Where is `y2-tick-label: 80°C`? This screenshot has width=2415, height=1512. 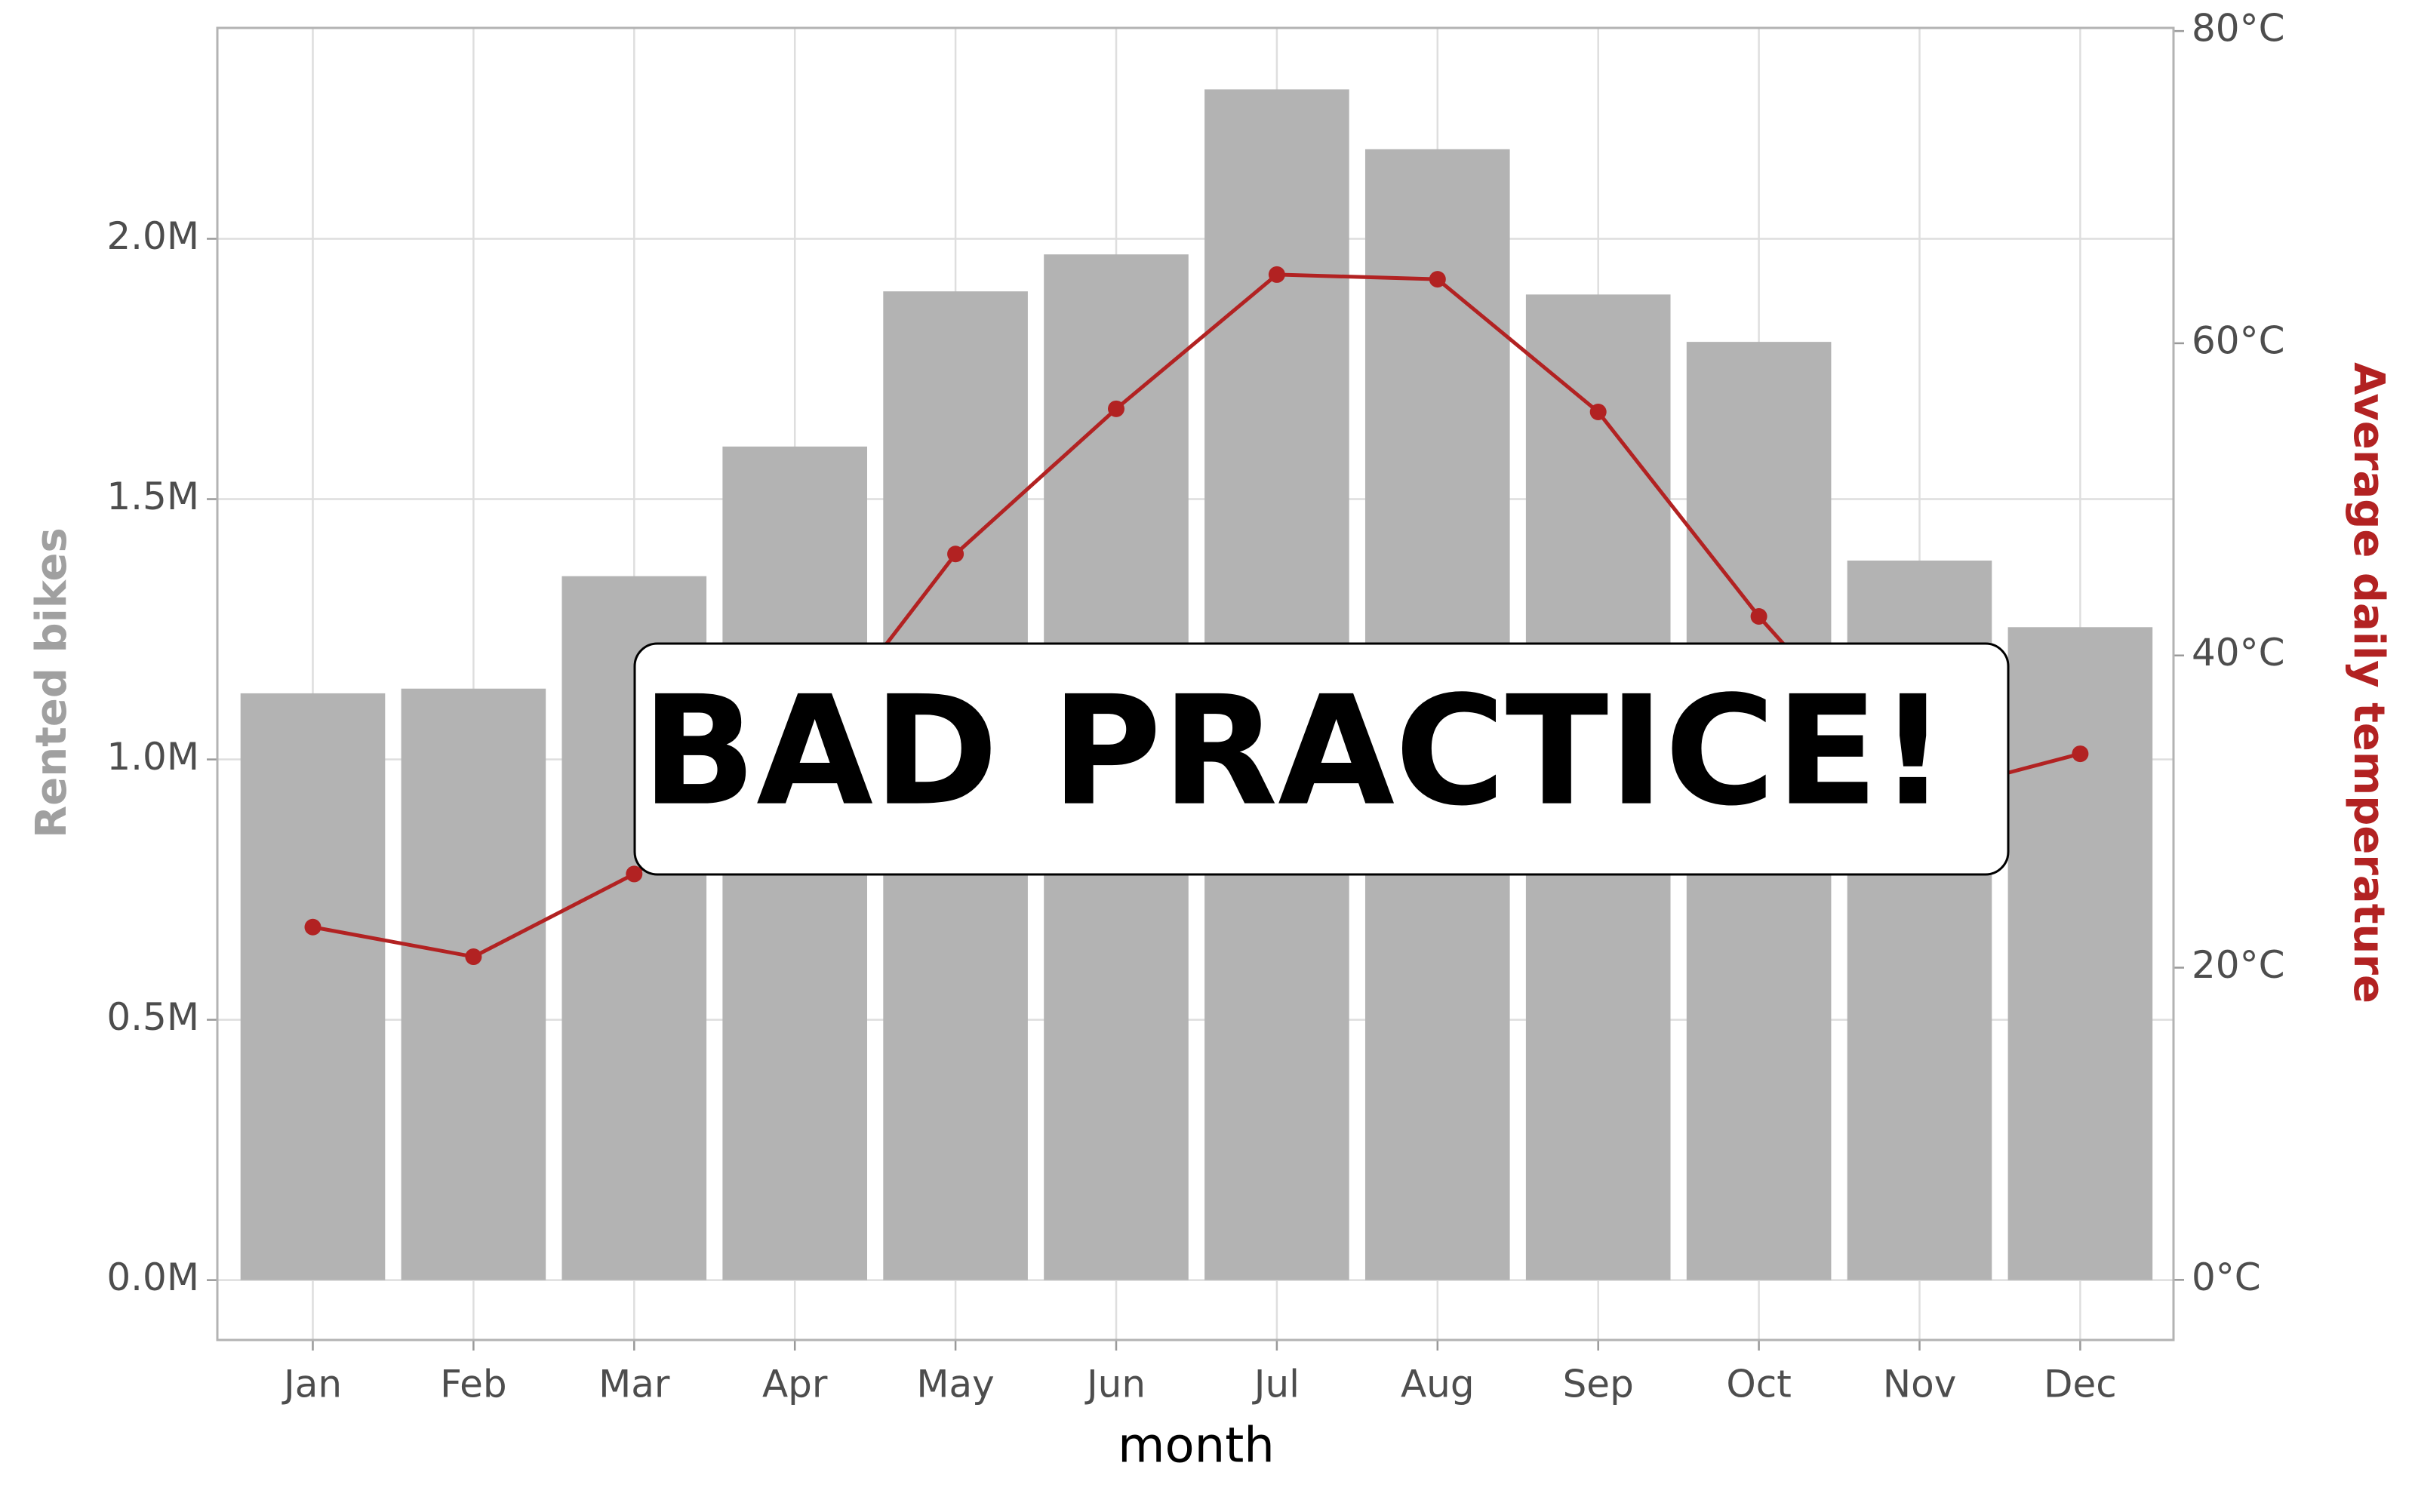 y2-tick-label: 80°C is located at coordinates (2238, 29).